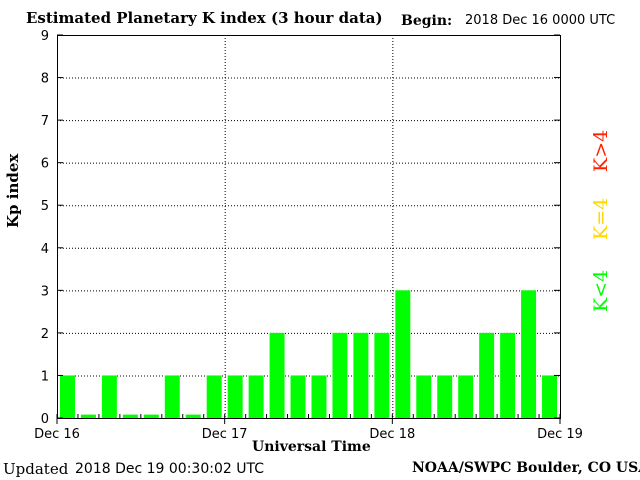 The image size is (640, 480). Describe the element at coordinates (57, 434) in the screenshot. I see `x-tick-label: Dec 16` at that location.